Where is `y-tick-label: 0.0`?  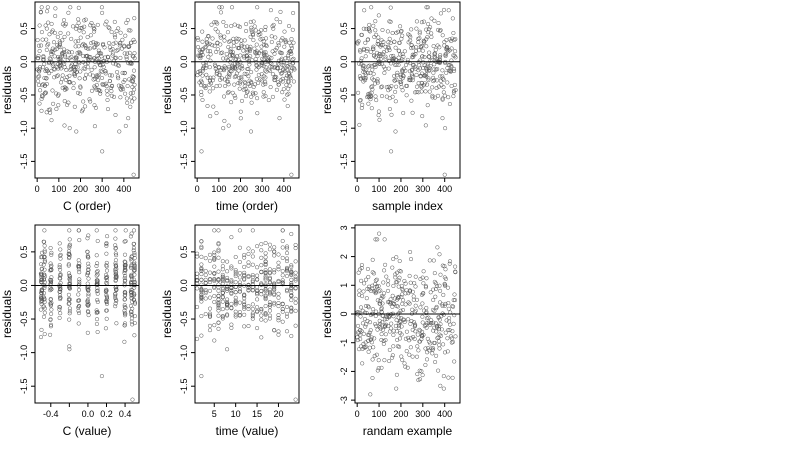 y-tick-label: 0.0 is located at coordinates (24, 62).